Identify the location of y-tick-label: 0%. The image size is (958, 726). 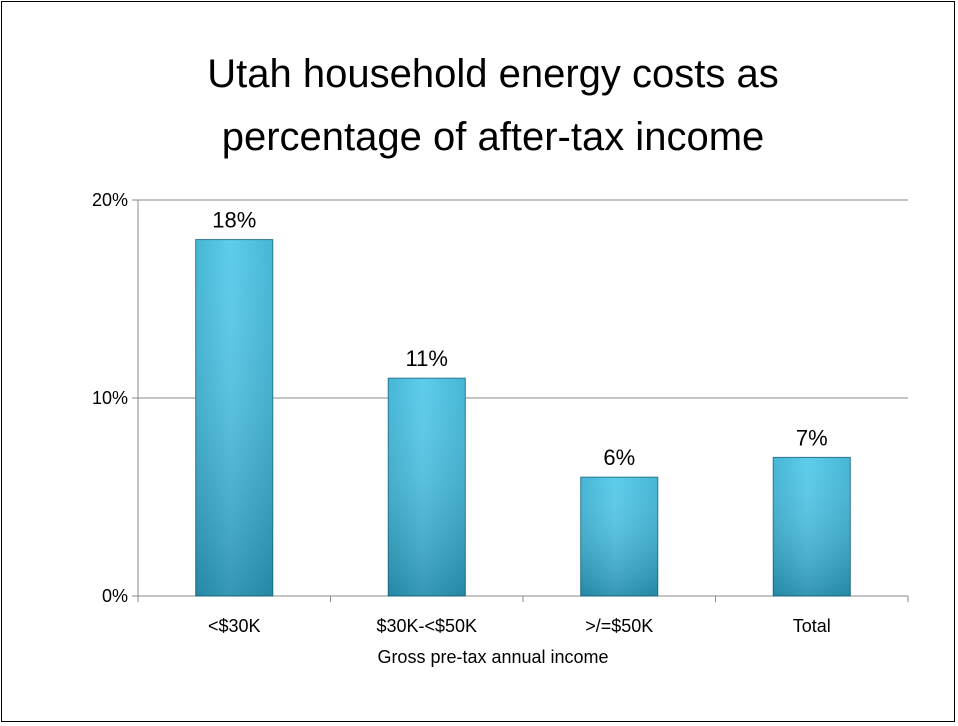
(115, 596).